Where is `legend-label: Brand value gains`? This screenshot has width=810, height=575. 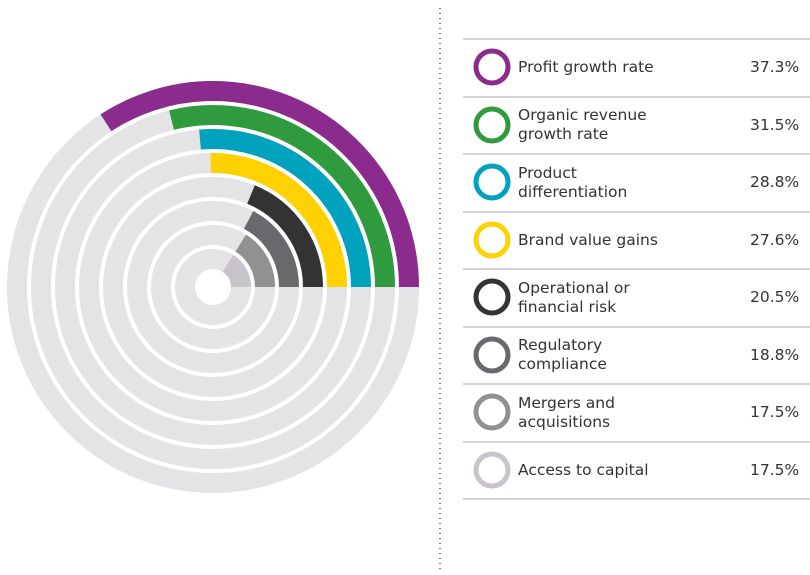 legend-label: Brand value gains is located at coordinates (588, 239).